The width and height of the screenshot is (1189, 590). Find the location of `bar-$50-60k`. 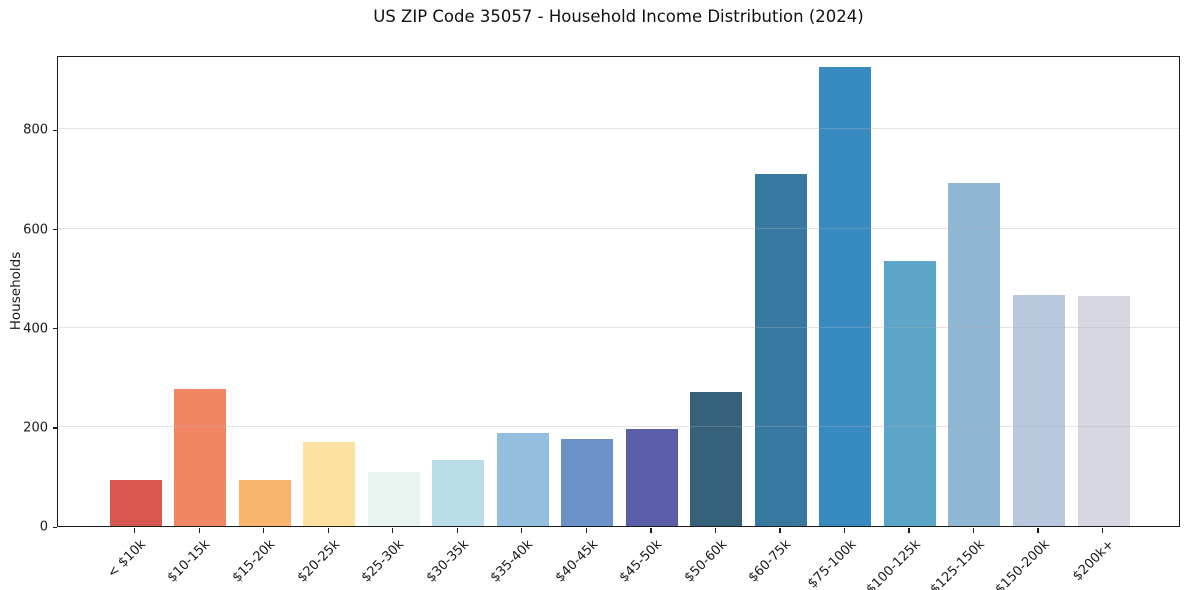

bar-$50-60k is located at coordinates (716, 459).